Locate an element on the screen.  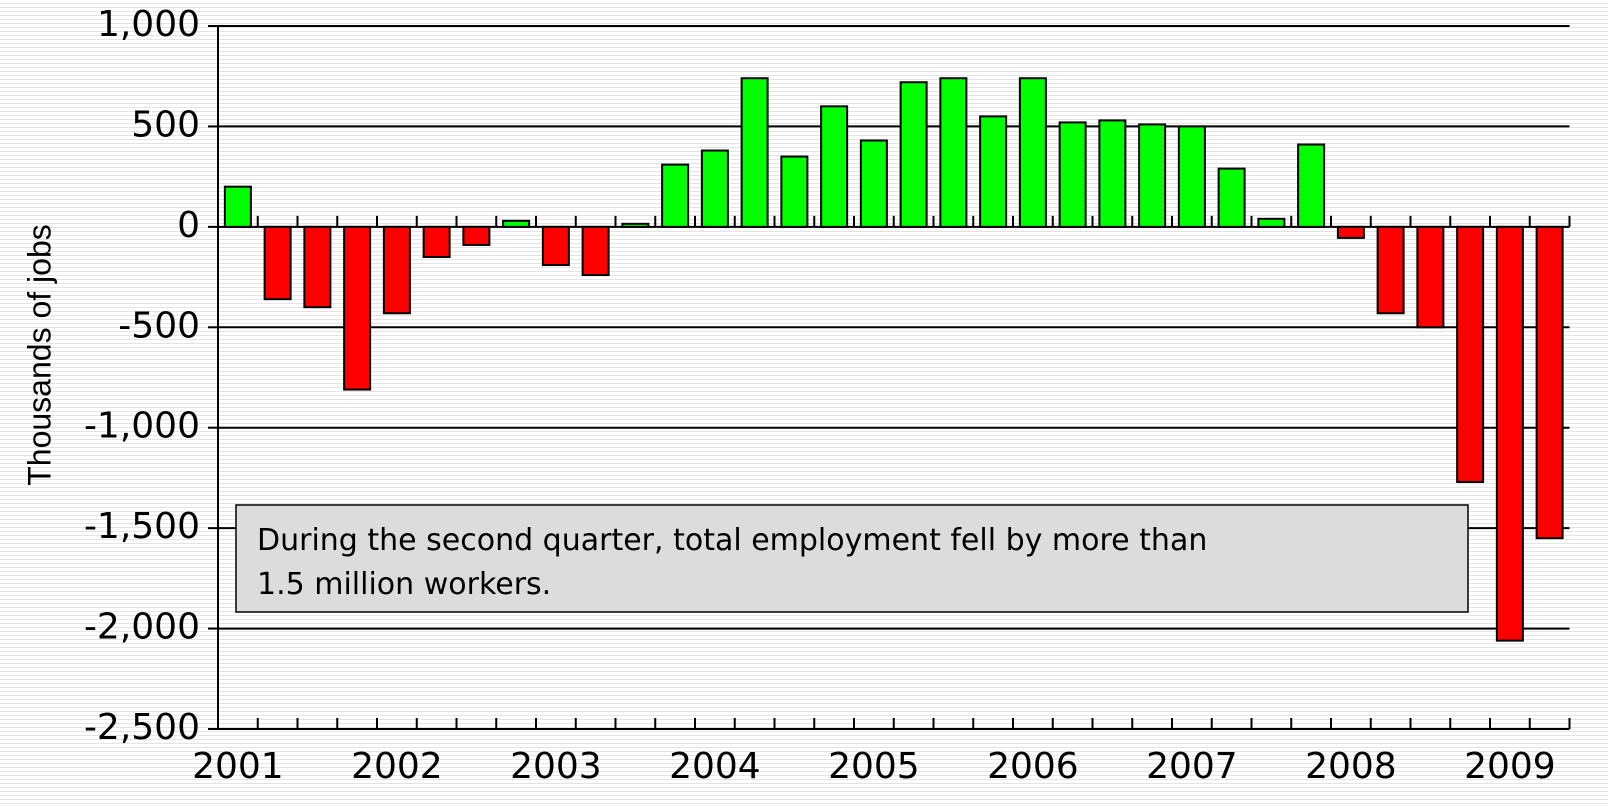
x-tick-label: 2007 is located at coordinates (1192, 766).